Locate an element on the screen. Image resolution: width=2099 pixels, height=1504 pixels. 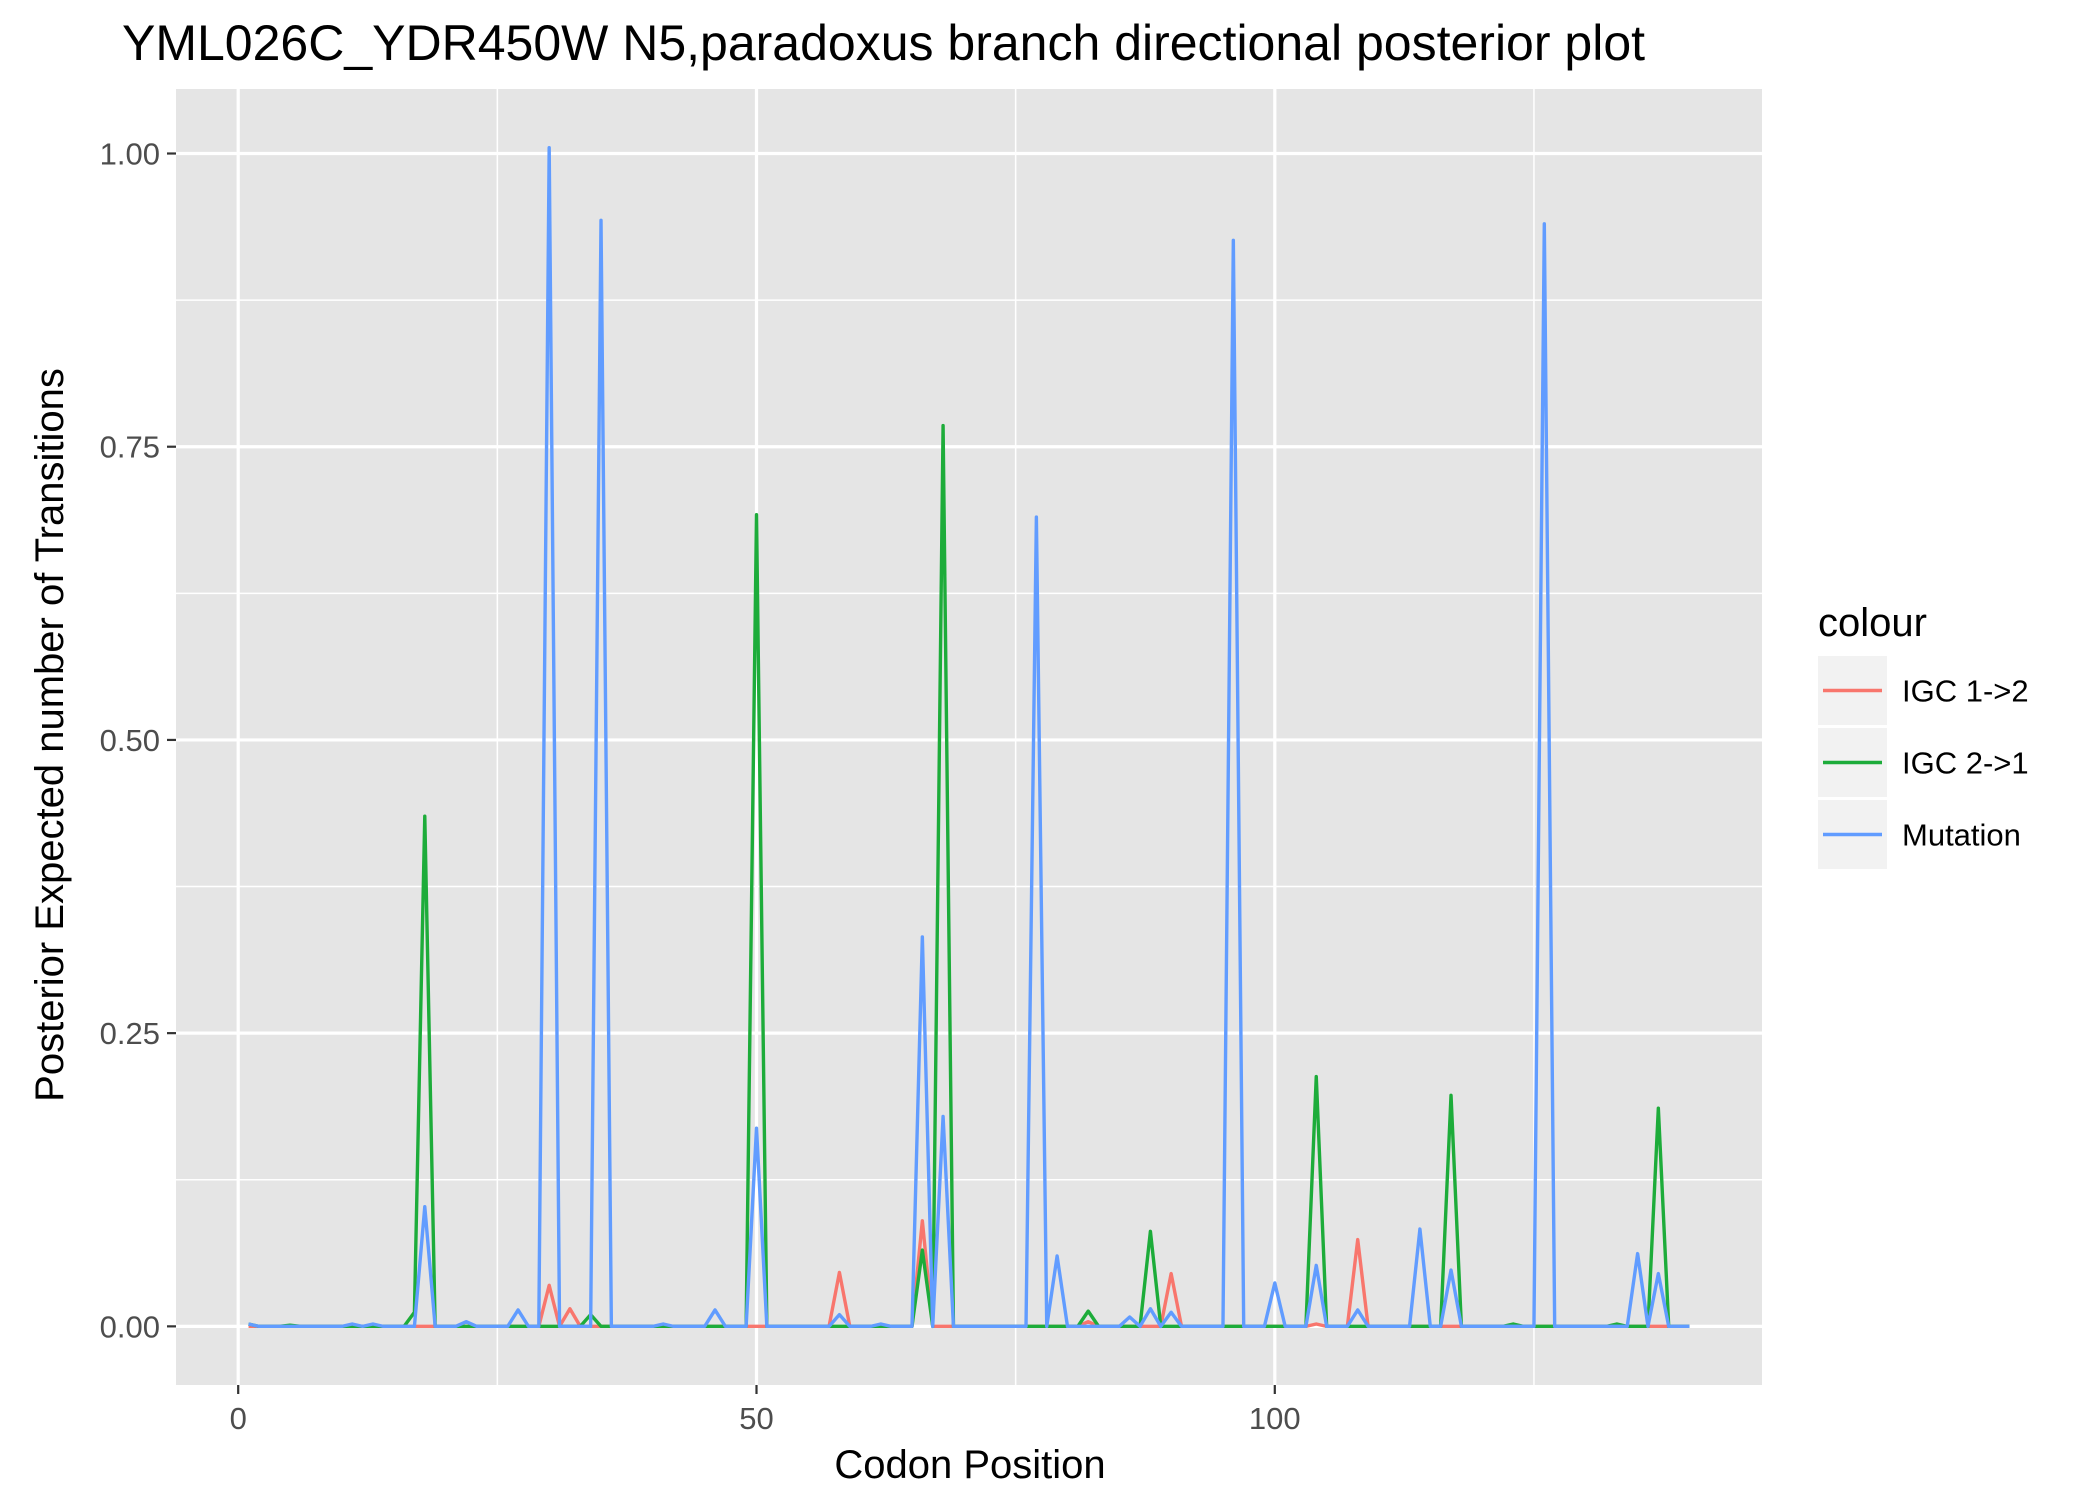
y-tick-label: 0.50 is located at coordinates (130, 740).